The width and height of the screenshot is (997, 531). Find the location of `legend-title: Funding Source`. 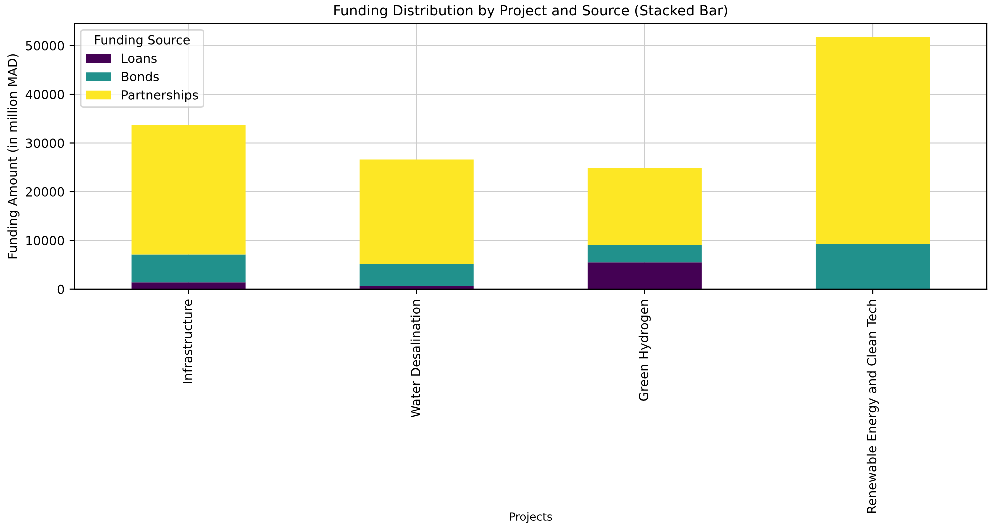

legend-title: Funding Source is located at coordinates (142, 41).